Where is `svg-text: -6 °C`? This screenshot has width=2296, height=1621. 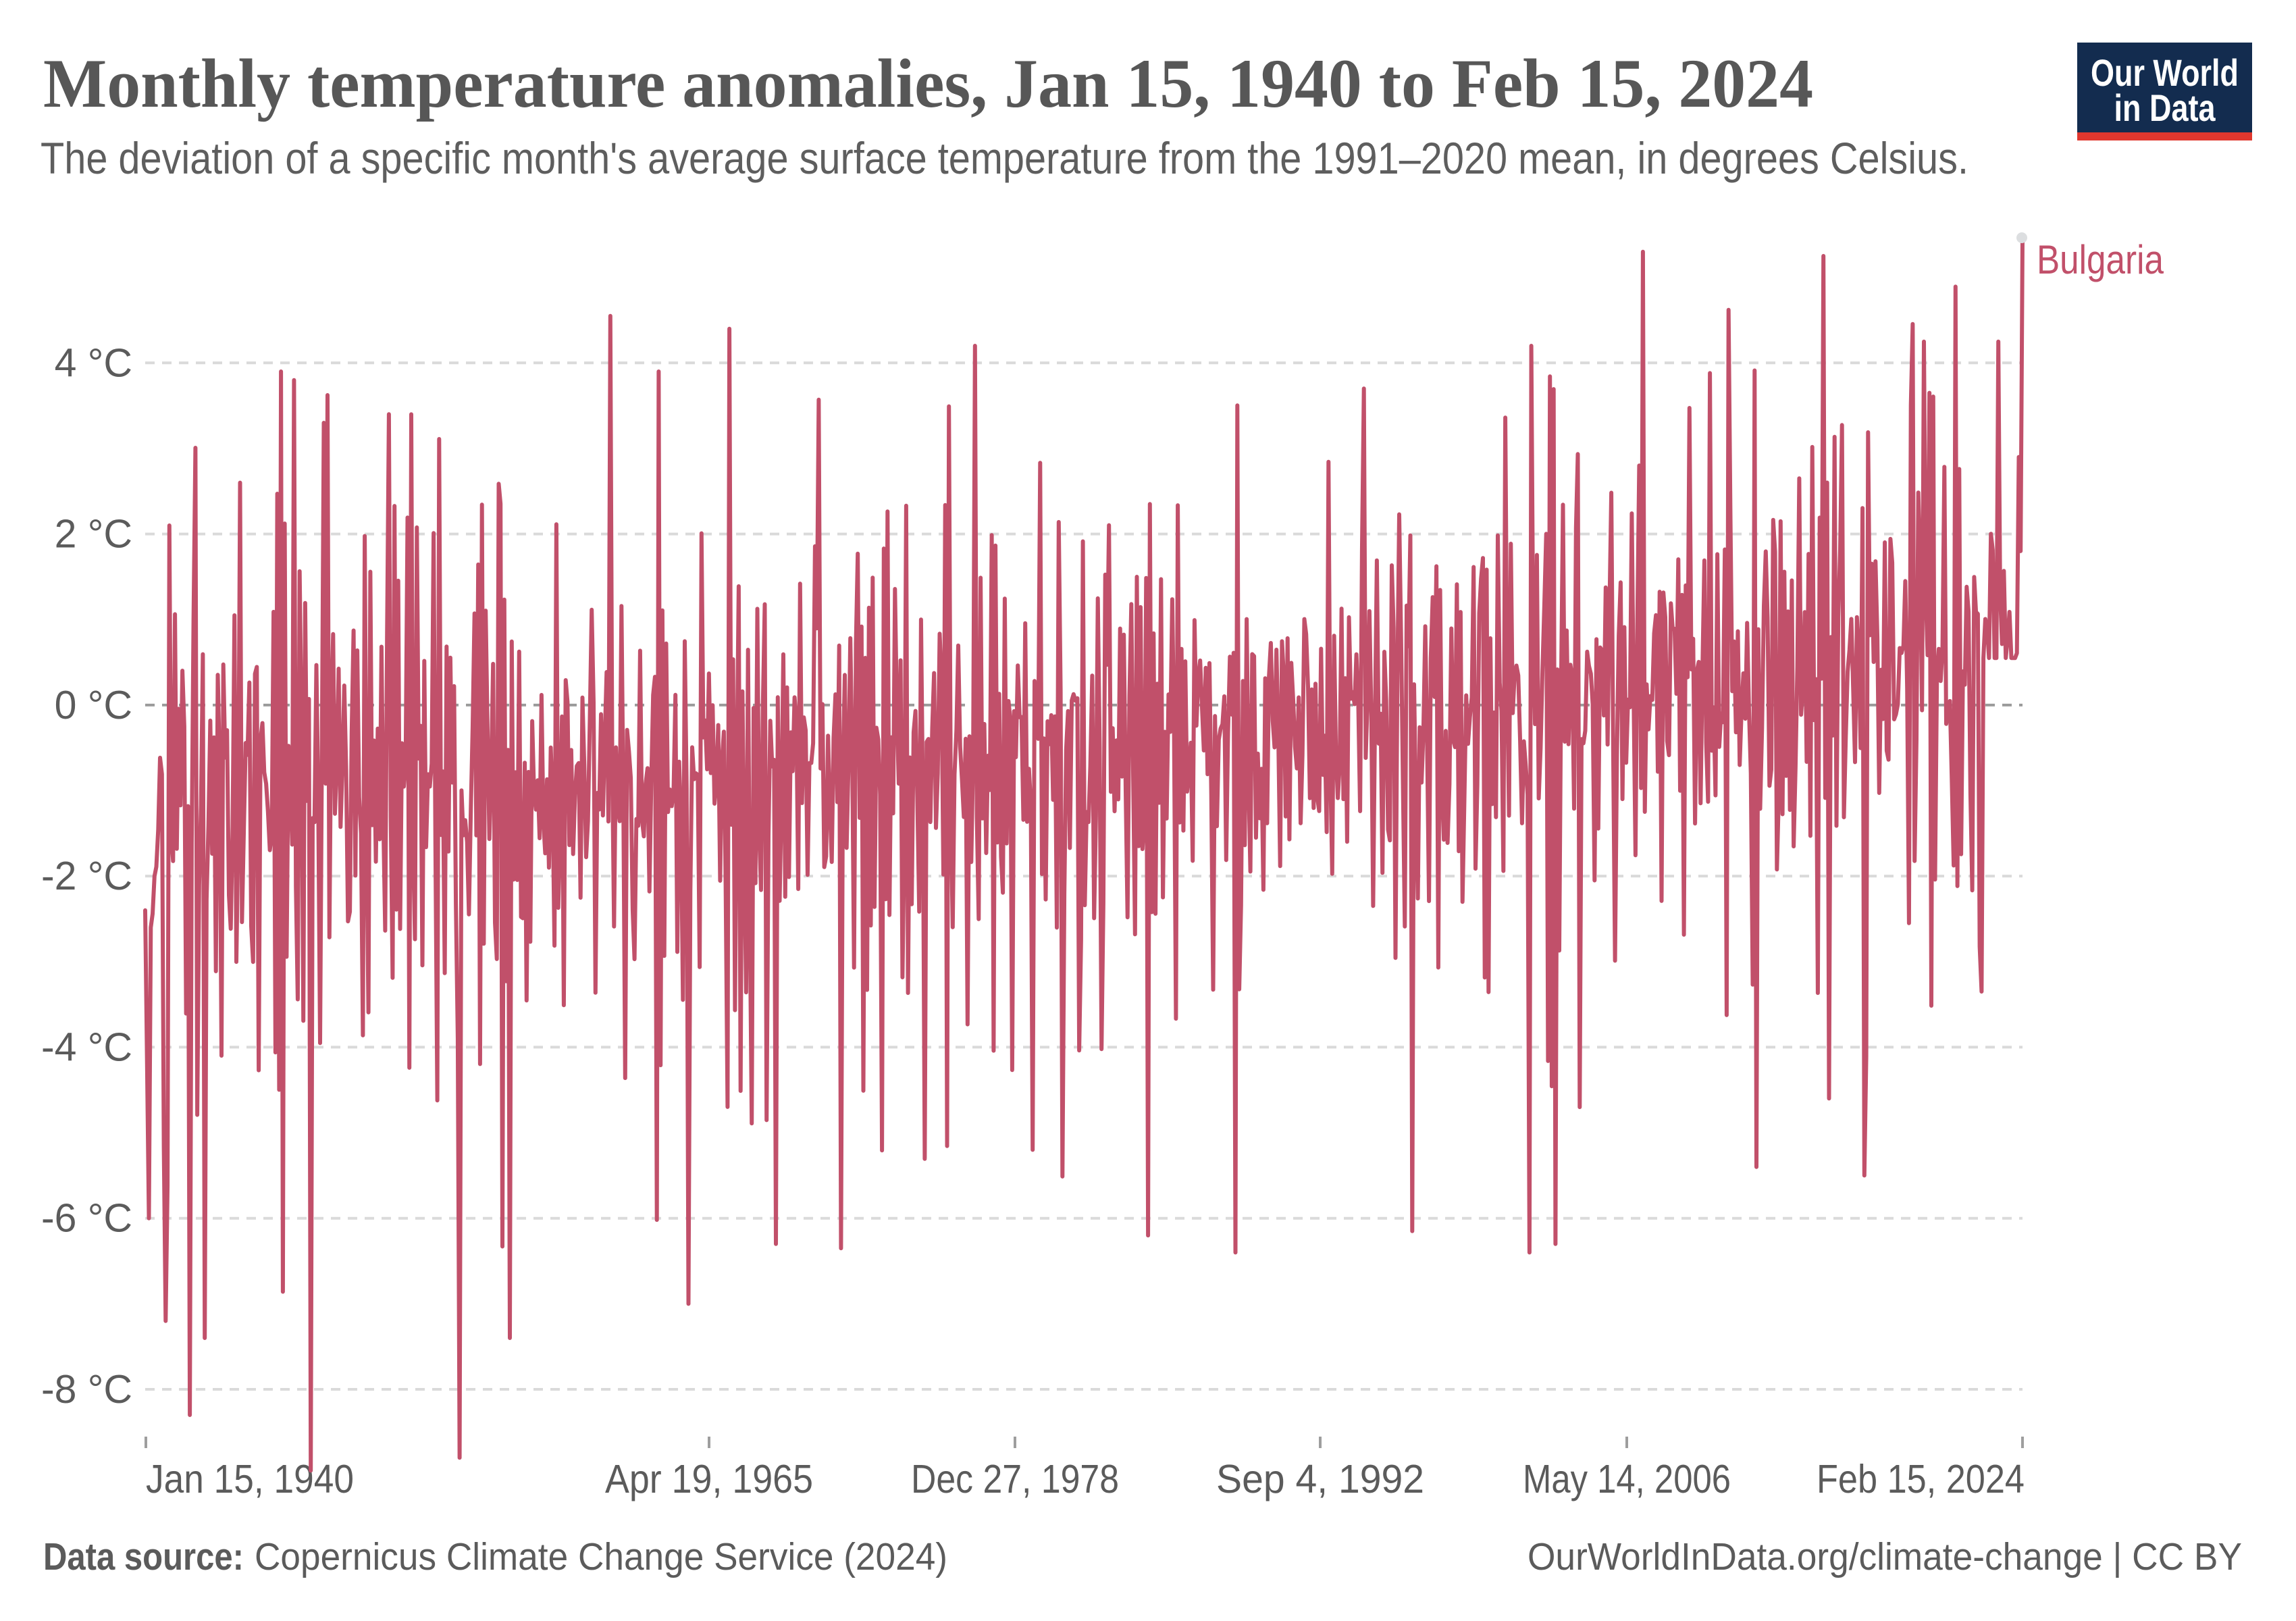 svg-text: -6 °C is located at coordinates (86, 1218).